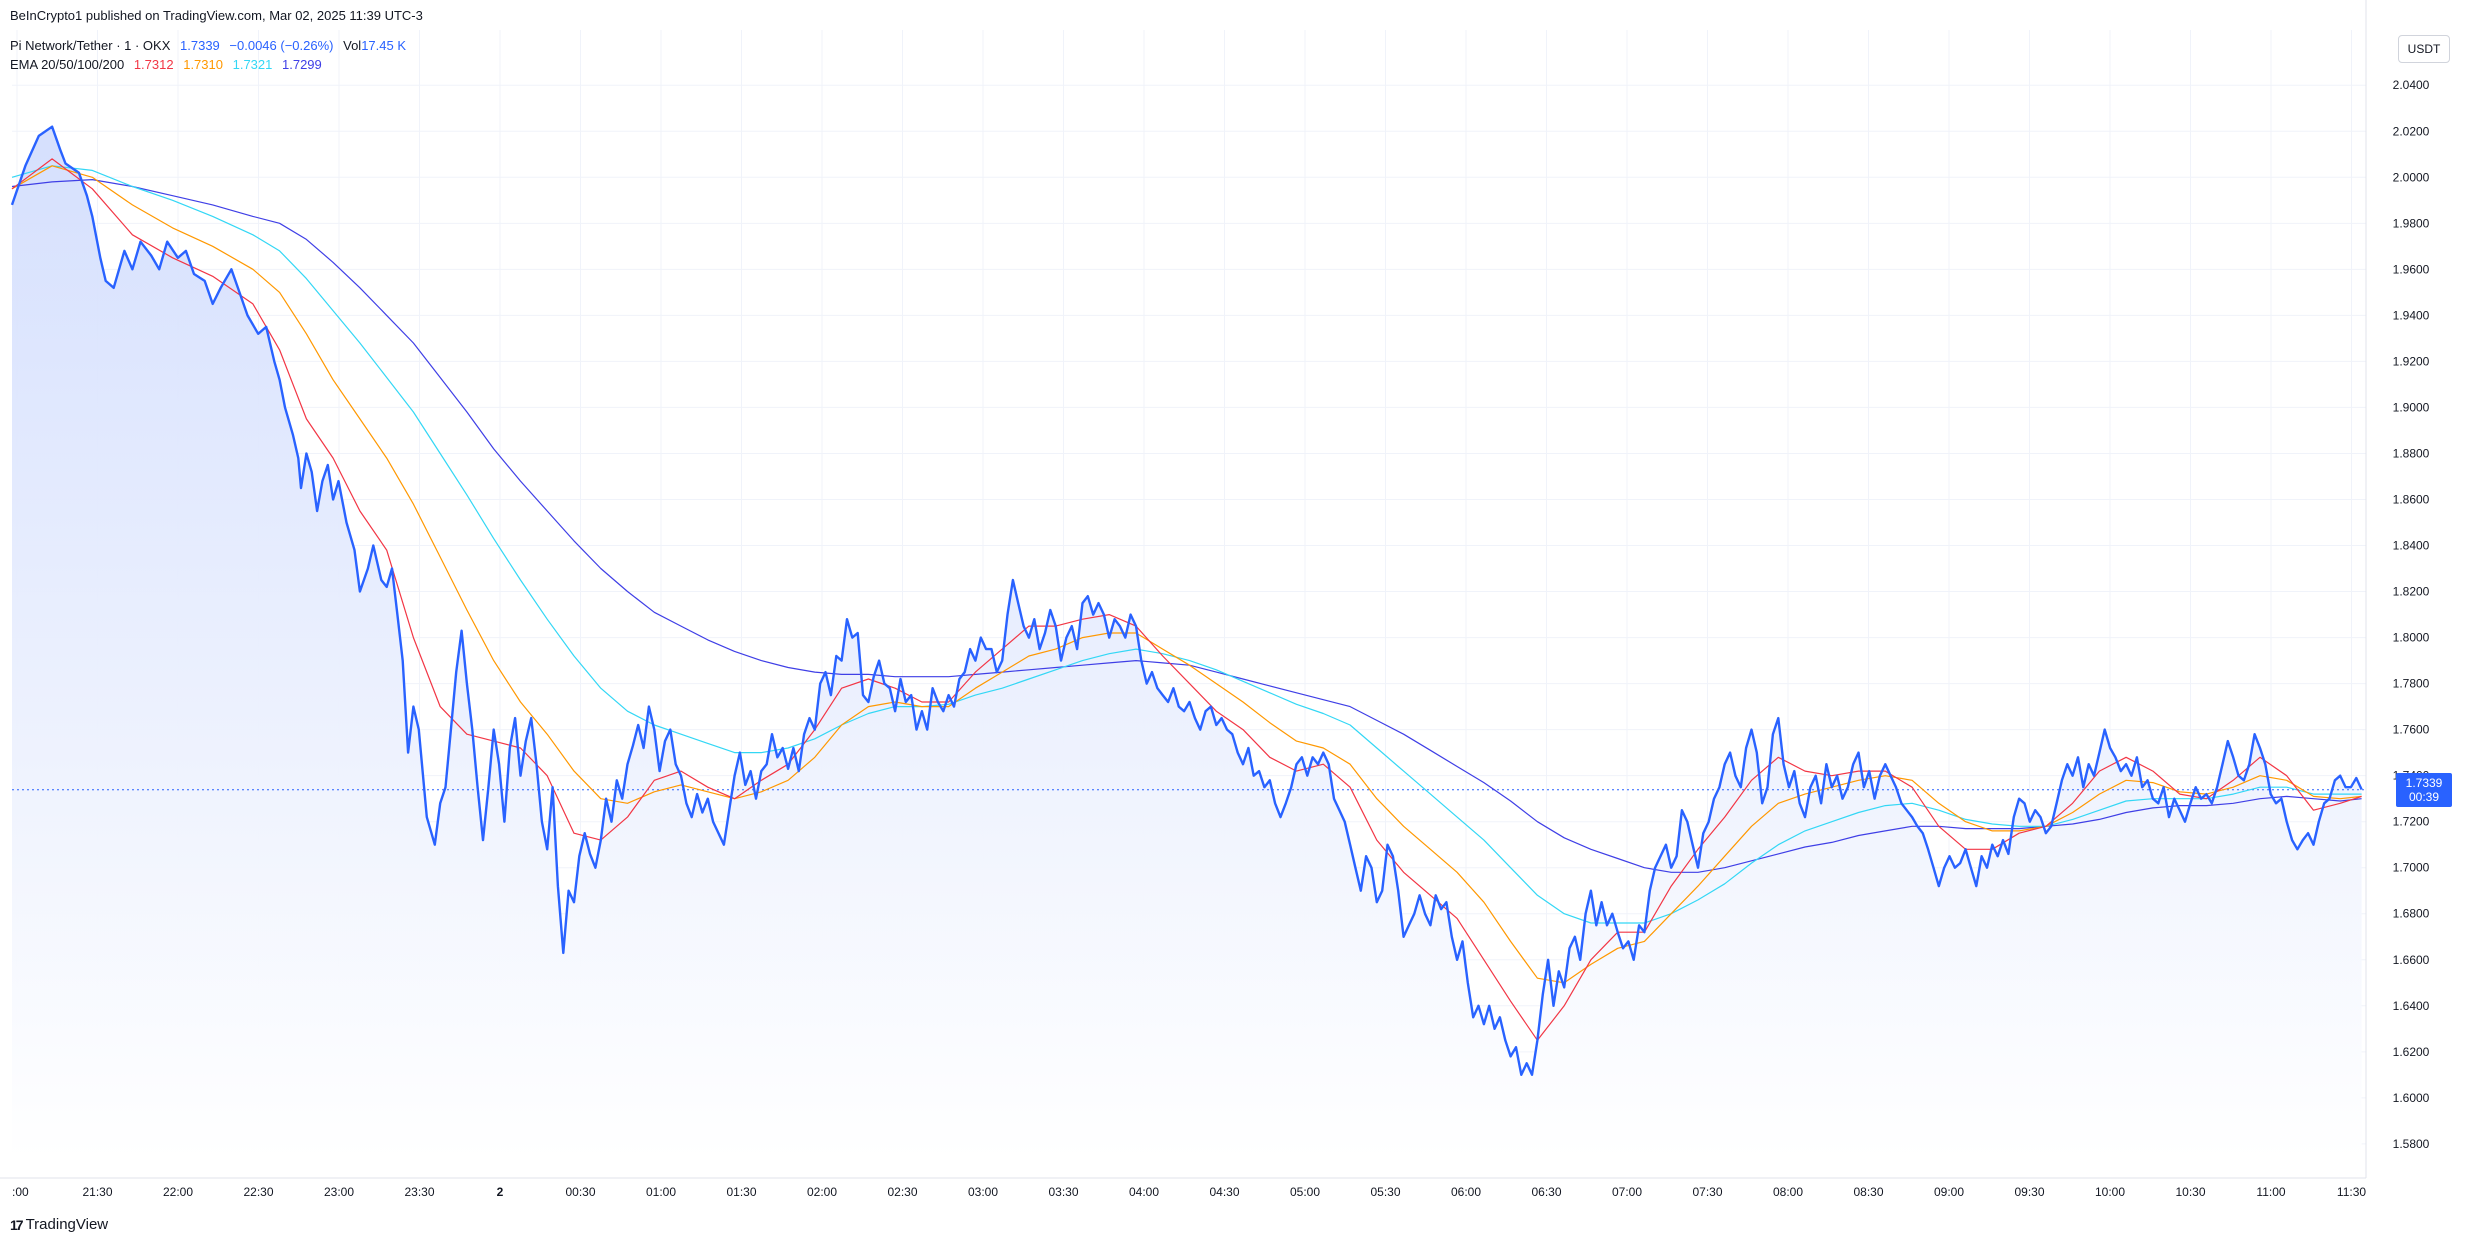 The height and width of the screenshot is (1245, 2466). Describe the element at coordinates (97, 1192) in the screenshot. I see `time-tick-label: 21:30` at that location.